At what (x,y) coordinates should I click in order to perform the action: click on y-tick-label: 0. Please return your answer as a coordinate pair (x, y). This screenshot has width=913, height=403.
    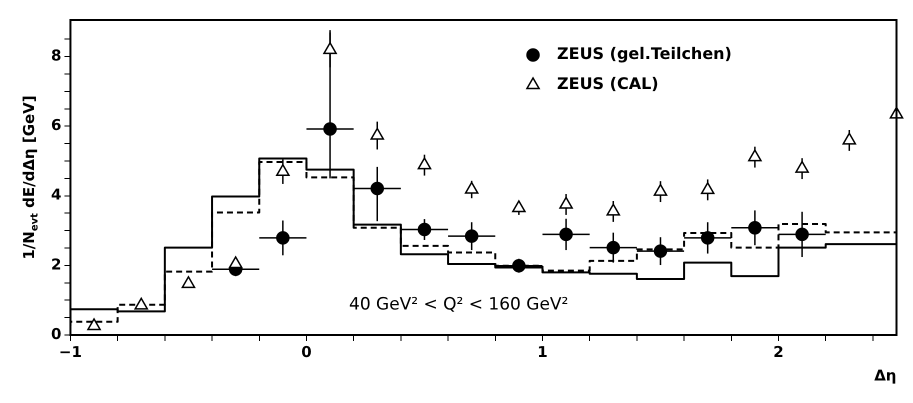
    Looking at the image, I should click on (56, 333).